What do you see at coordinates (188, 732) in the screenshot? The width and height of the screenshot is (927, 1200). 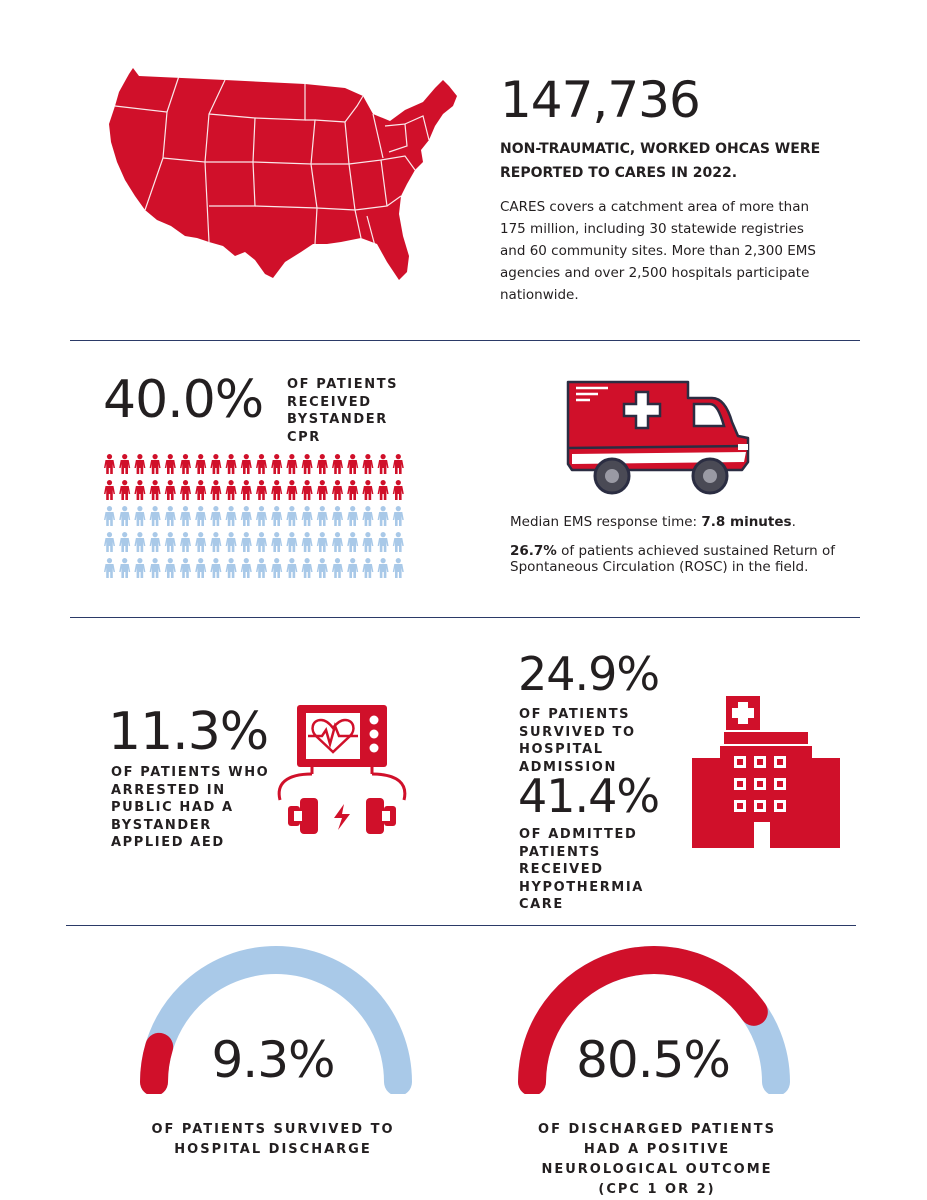 I see `aed-pct: 11.3%` at bounding box center [188, 732].